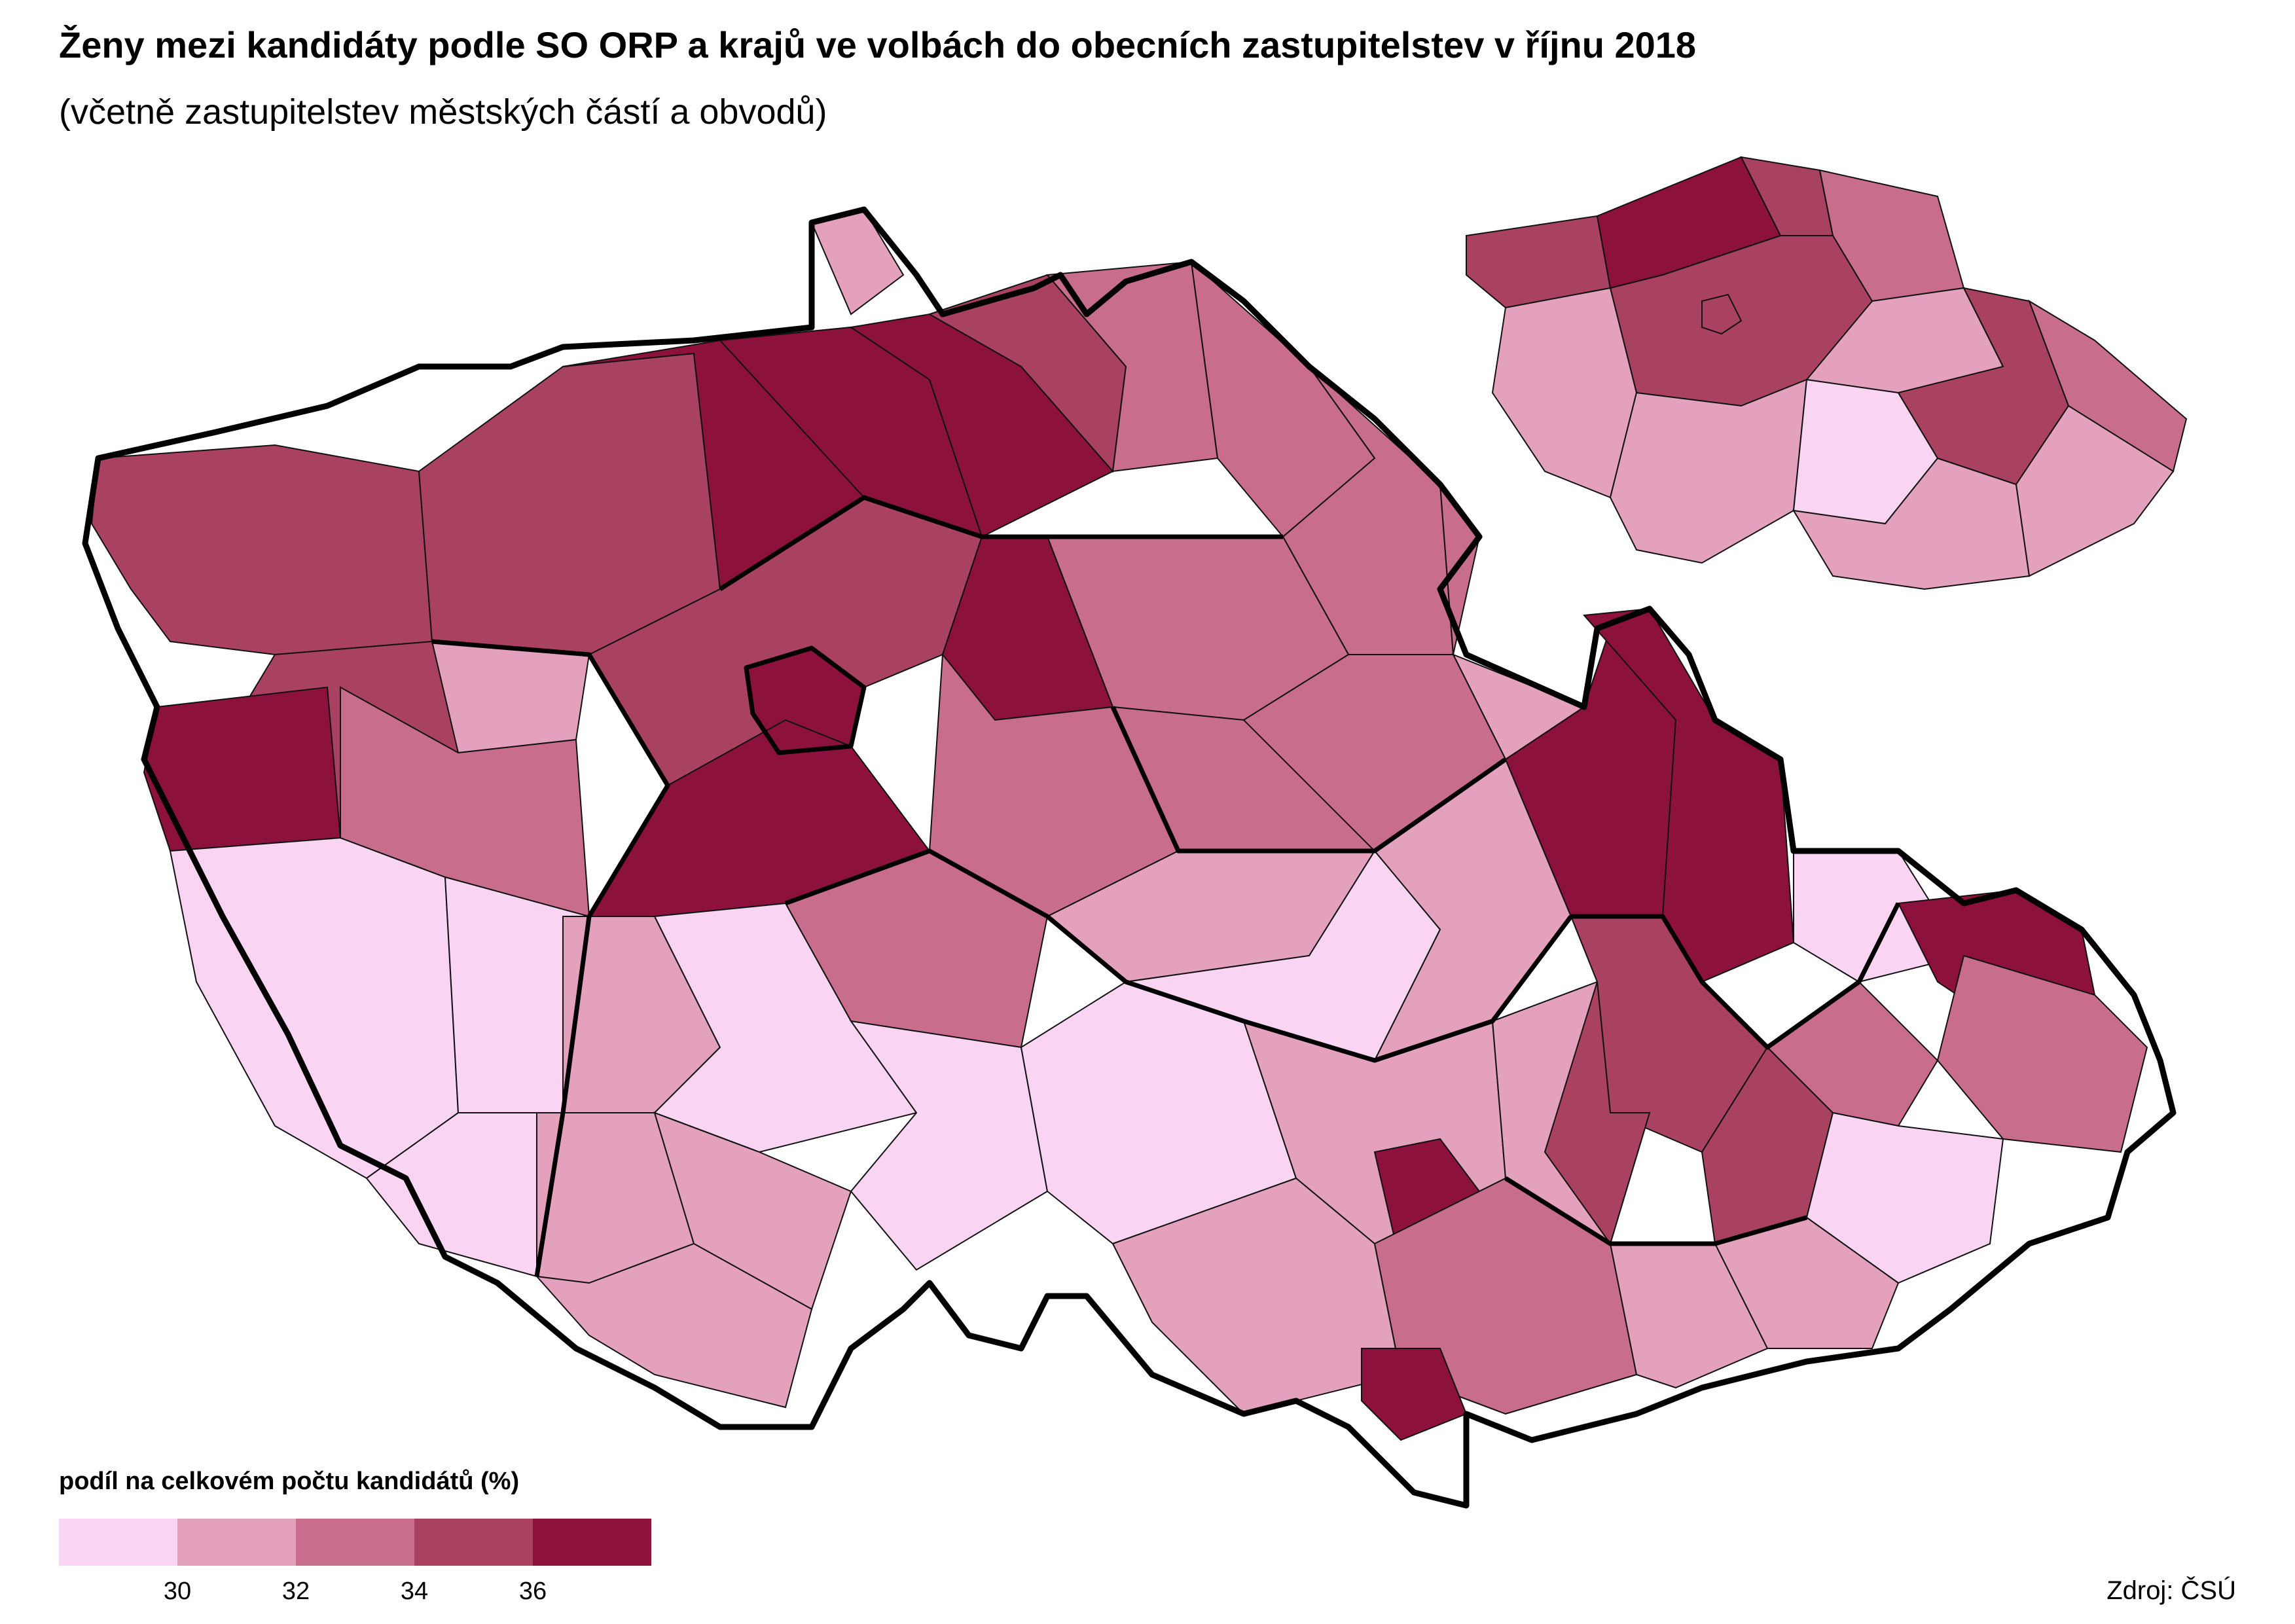  What do you see at coordinates (858, 262) in the screenshot?
I see `orp-decin-north` at bounding box center [858, 262].